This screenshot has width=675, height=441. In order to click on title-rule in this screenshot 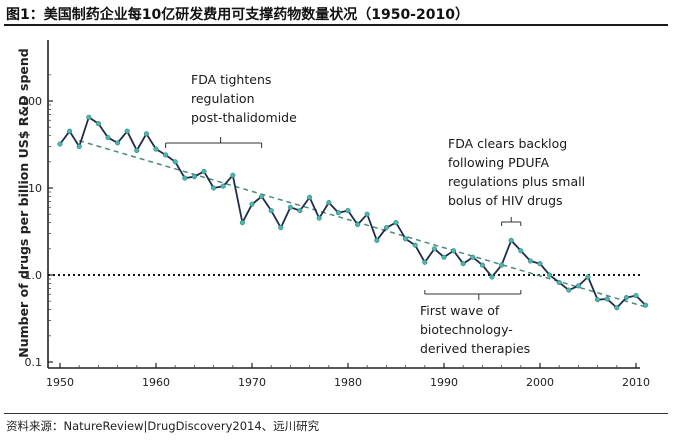, I will do `click(336, 25)`.